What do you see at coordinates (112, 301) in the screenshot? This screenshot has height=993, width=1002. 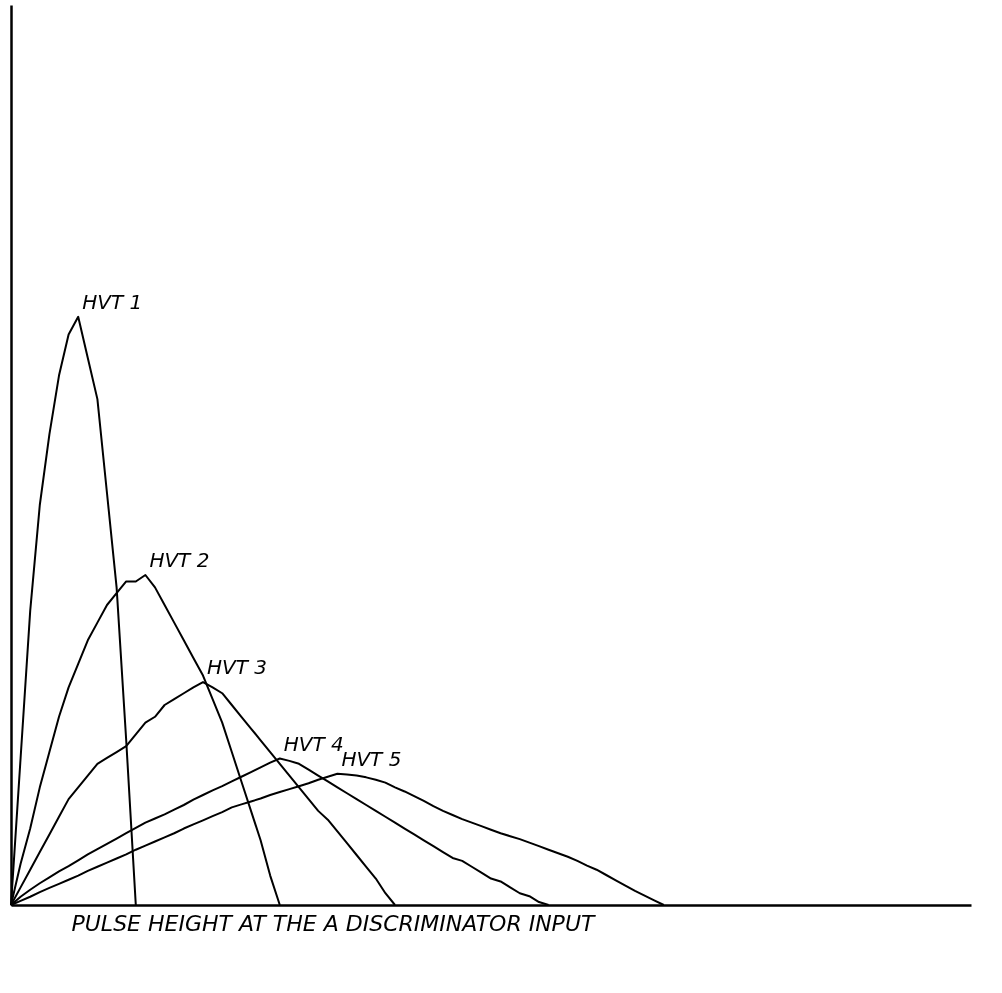 I see `series-label: HVT 1` at bounding box center [112, 301].